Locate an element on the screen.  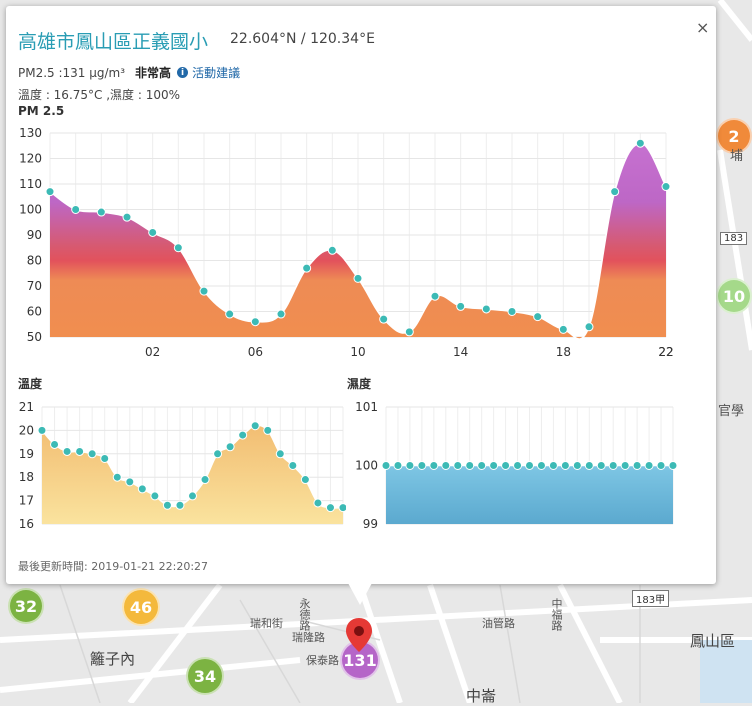
map-label: 油管路 is located at coordinates (498, 623).